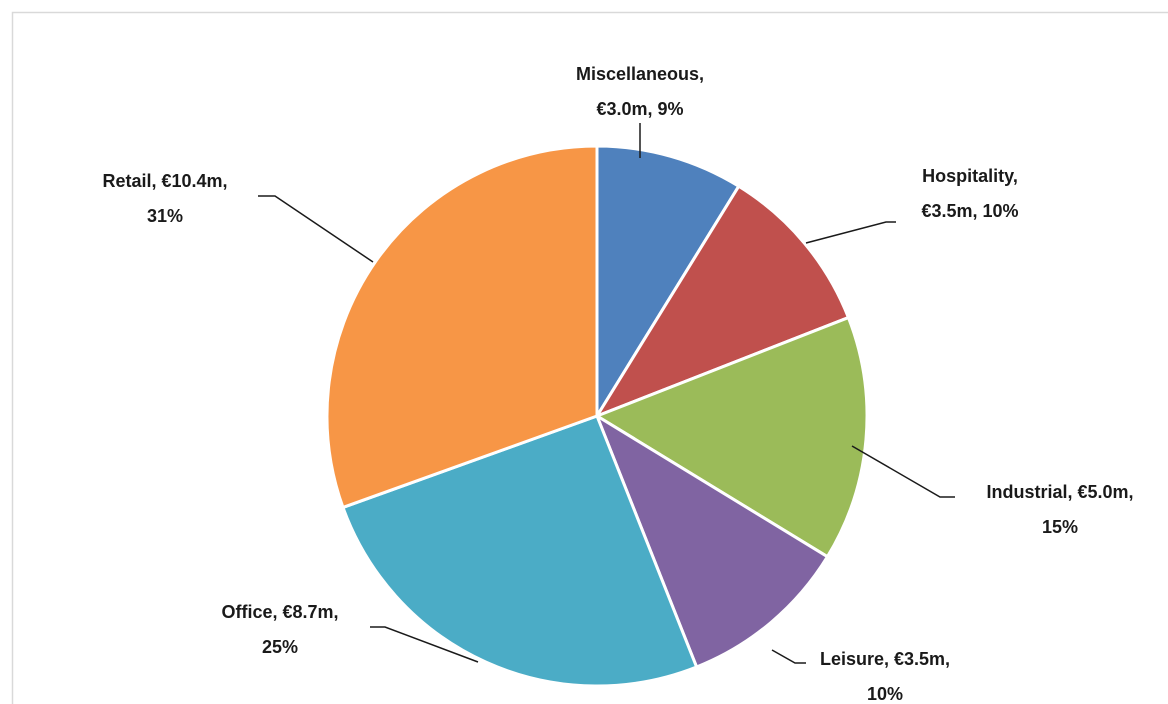  Describe the element at coordinates (969, 211) in the screenshot. I see `data-label: €3.5m, 10%` at that location.